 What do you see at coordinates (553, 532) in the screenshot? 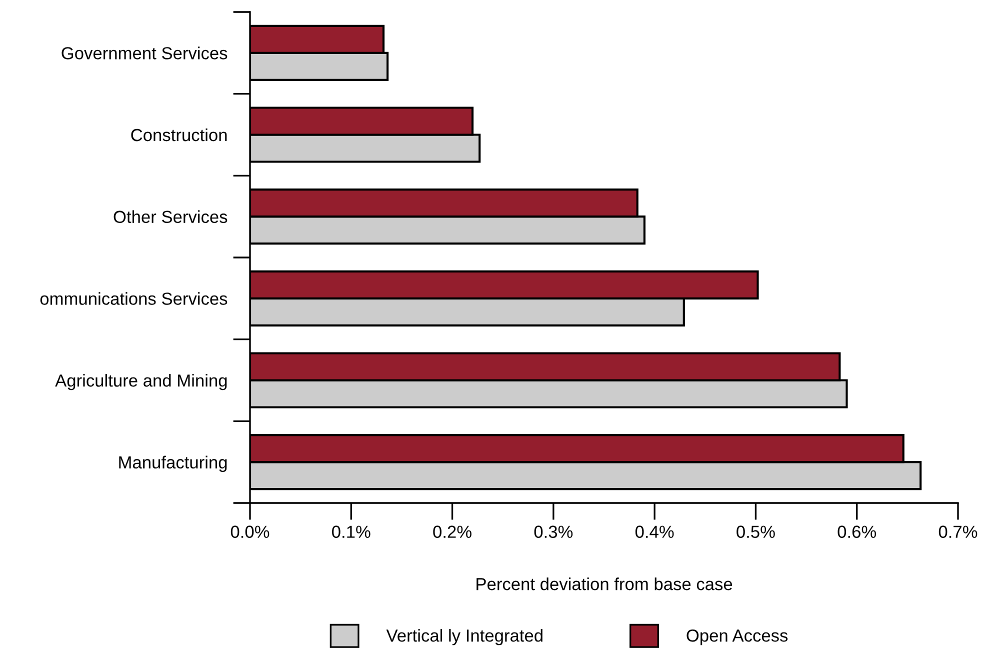
I see `x-tick-label: 0.3%` at bounding box center [553, 532].